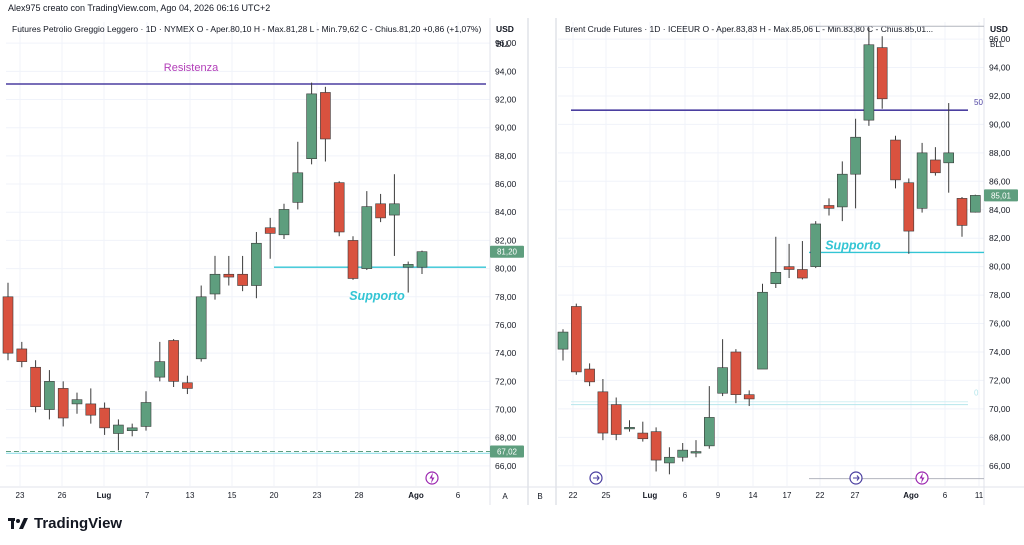 The width and height of the screenshot is (1024, 545). I want to click on x-tick-label: 6, so click(685, 495).